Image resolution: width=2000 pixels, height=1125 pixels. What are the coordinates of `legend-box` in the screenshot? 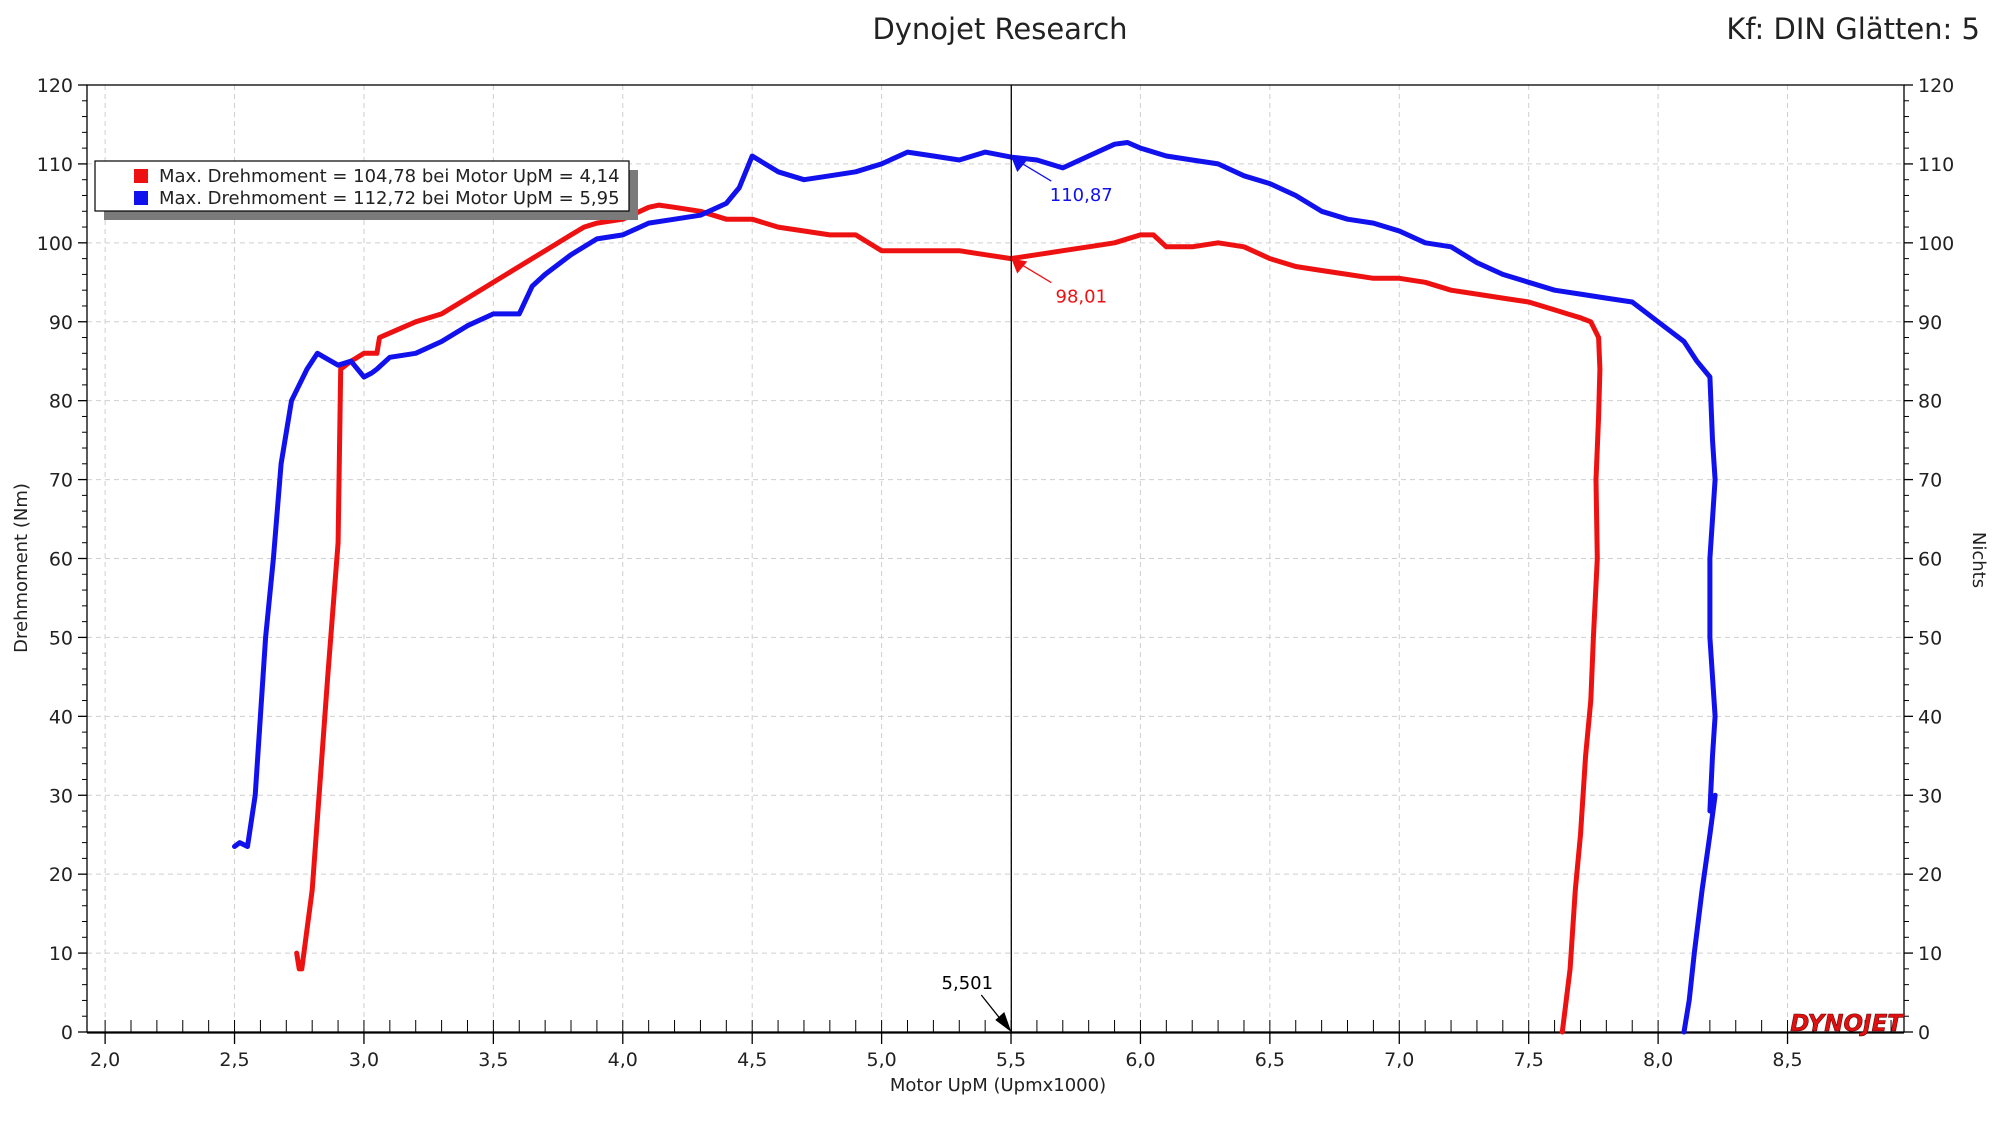 It's located at (362, 186).